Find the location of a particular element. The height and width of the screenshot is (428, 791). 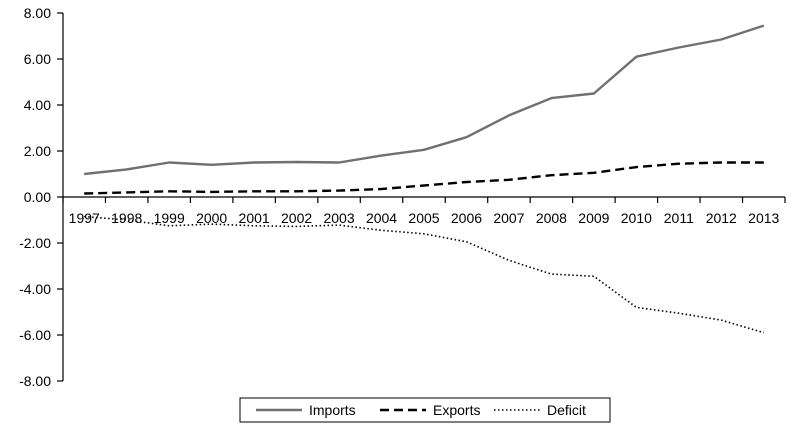

y-tick-label: 6.00 is located at coordinates (37, 59).